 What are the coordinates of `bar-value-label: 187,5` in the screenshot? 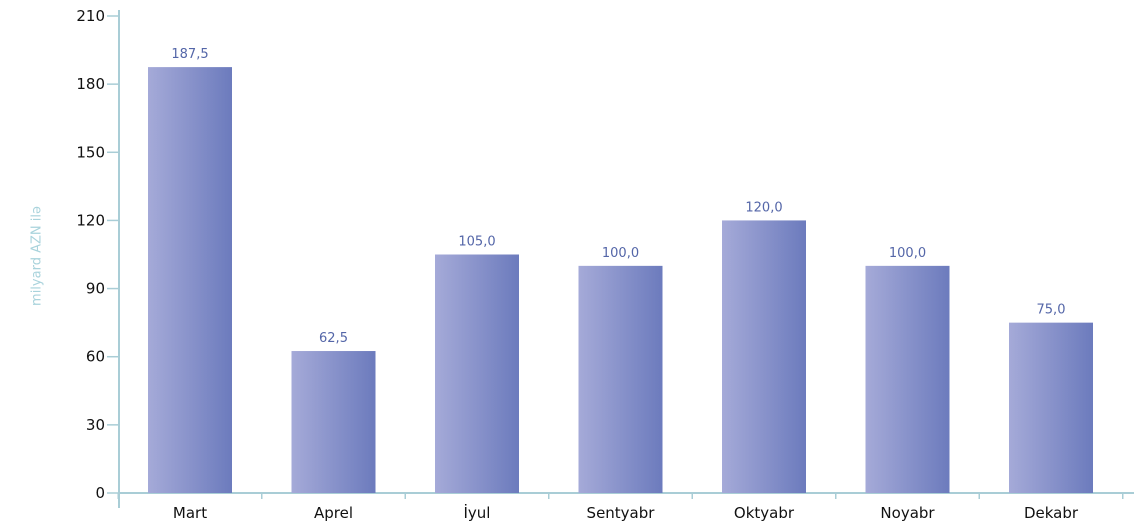 It's located at (189, 54).